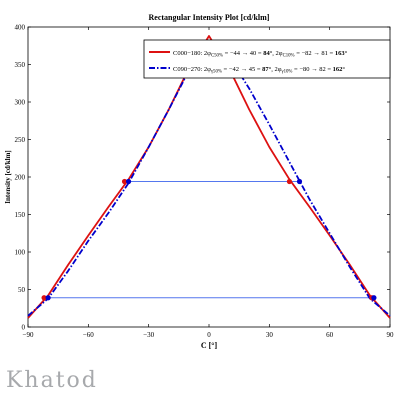 Image resolution: width=400 pixels, height=400 pixels. I want to click on y-tick-label: 400, so click(20, 28).